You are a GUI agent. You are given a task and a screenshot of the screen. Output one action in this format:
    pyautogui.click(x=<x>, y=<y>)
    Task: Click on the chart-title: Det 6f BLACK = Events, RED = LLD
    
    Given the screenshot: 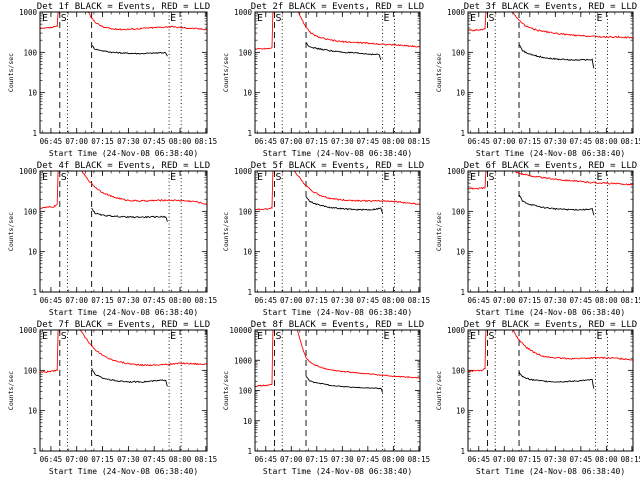 What is the action you would take?
    pyautogui.click(x=550, y=166)
    